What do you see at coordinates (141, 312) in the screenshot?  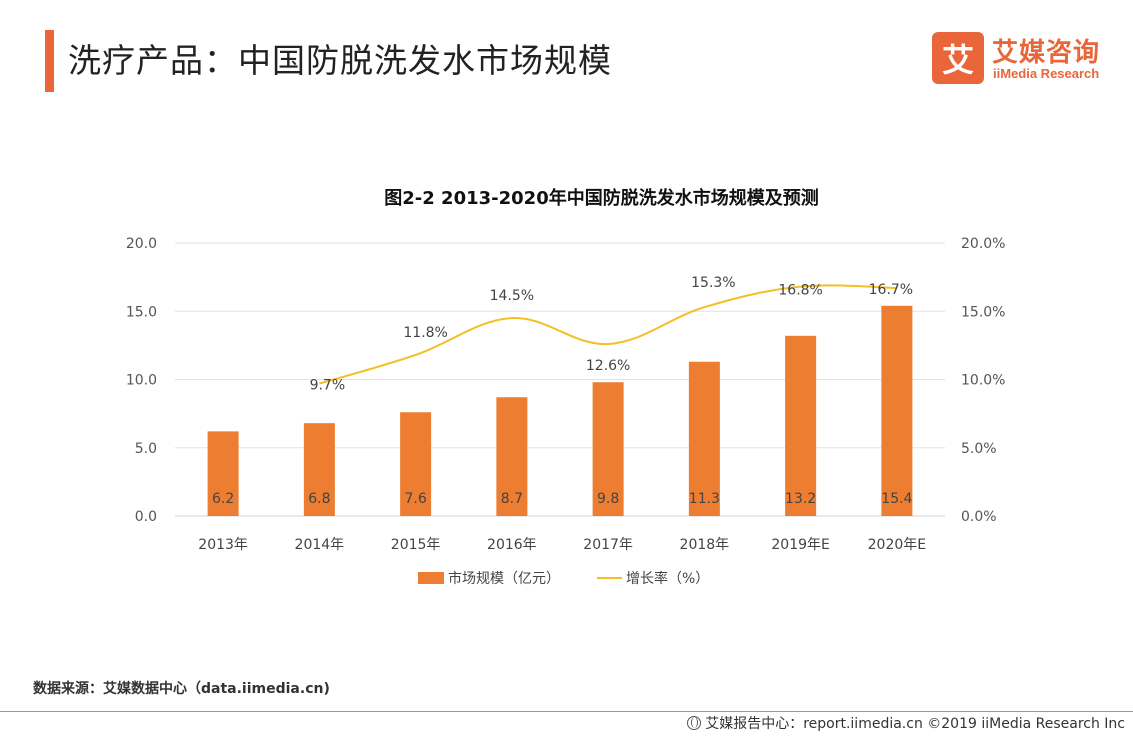 I see `y-left-tick-label: 15.0` at bounding box center [141, 312].